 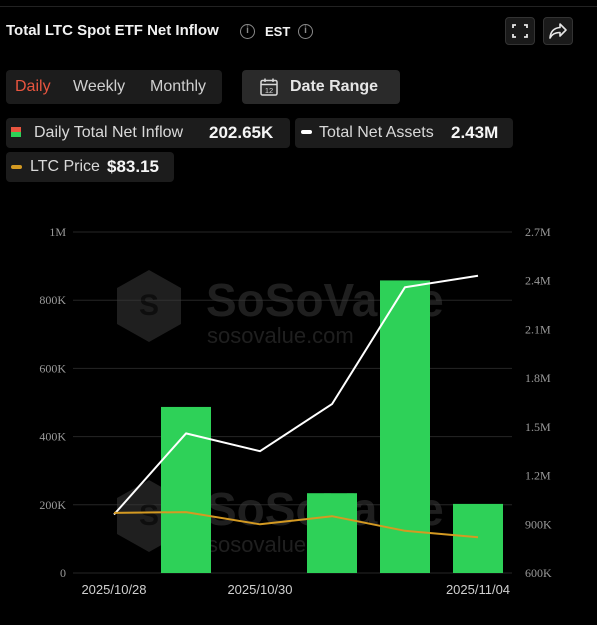 I want to click on period-tabs: Daily Weekly Monthly, so click(x=114, y=87).